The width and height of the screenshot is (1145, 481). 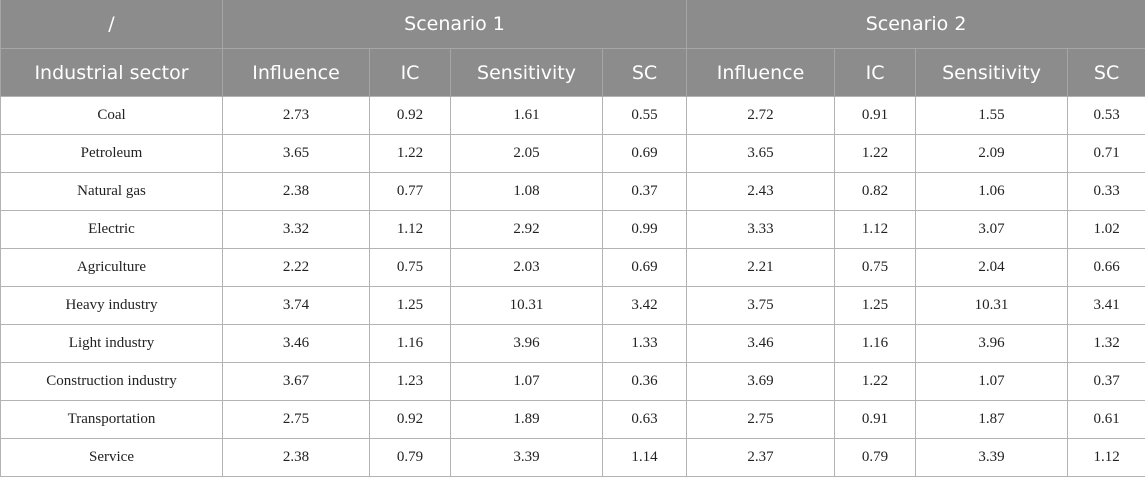 I want to click on column-header-ic-s2: IC, so click(x=875, y=72).